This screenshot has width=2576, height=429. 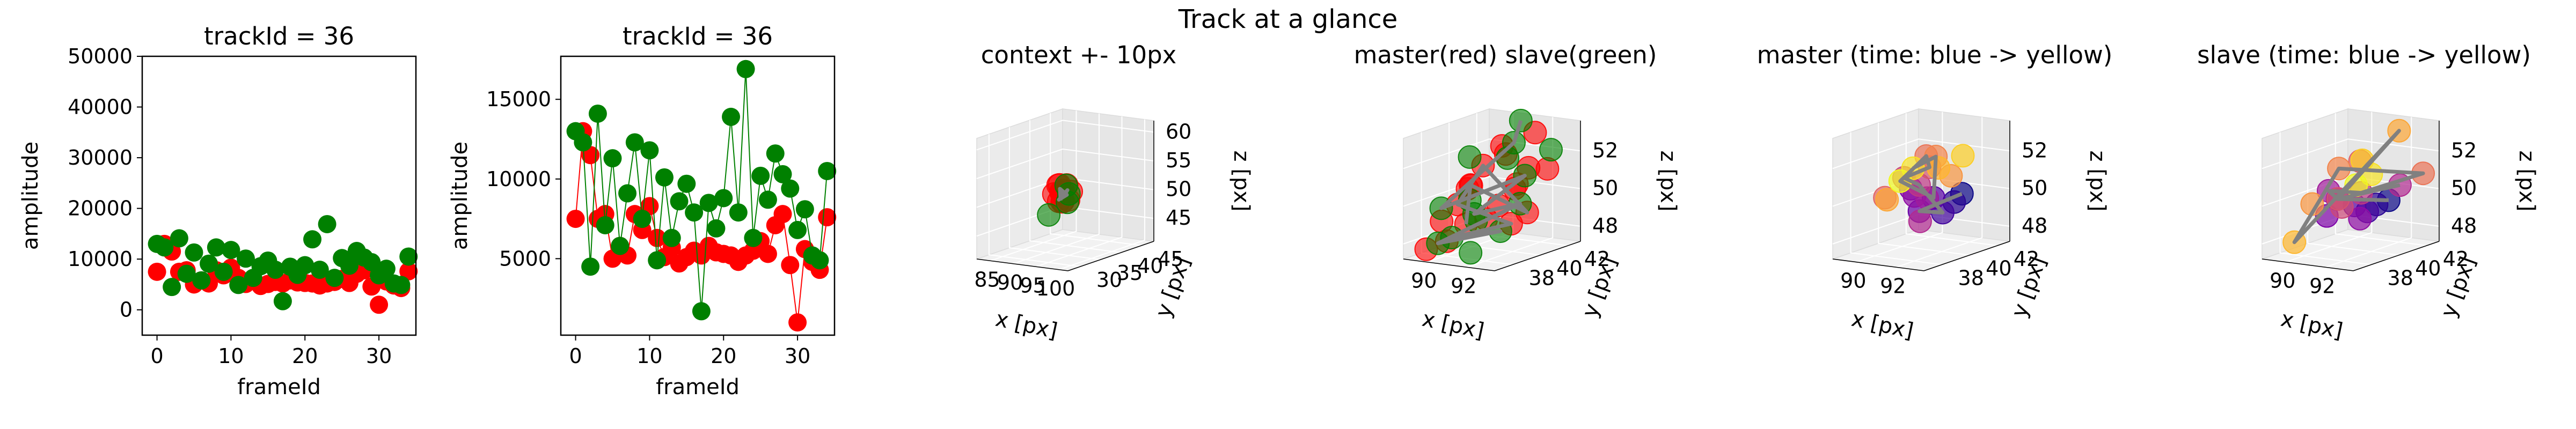 What do you see at coordinates (279, 195) in the screenshot?
I see `plot-frame` at bounding box center [279, 195].